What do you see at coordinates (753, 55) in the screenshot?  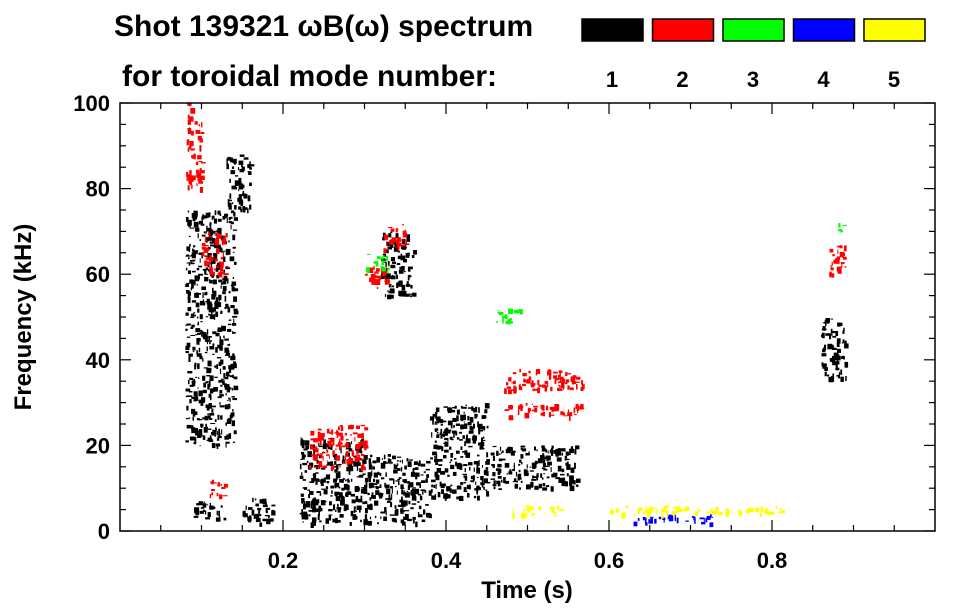 I see `mode-legend: 1 2 3 4 5` at bounding box center [753, 55].